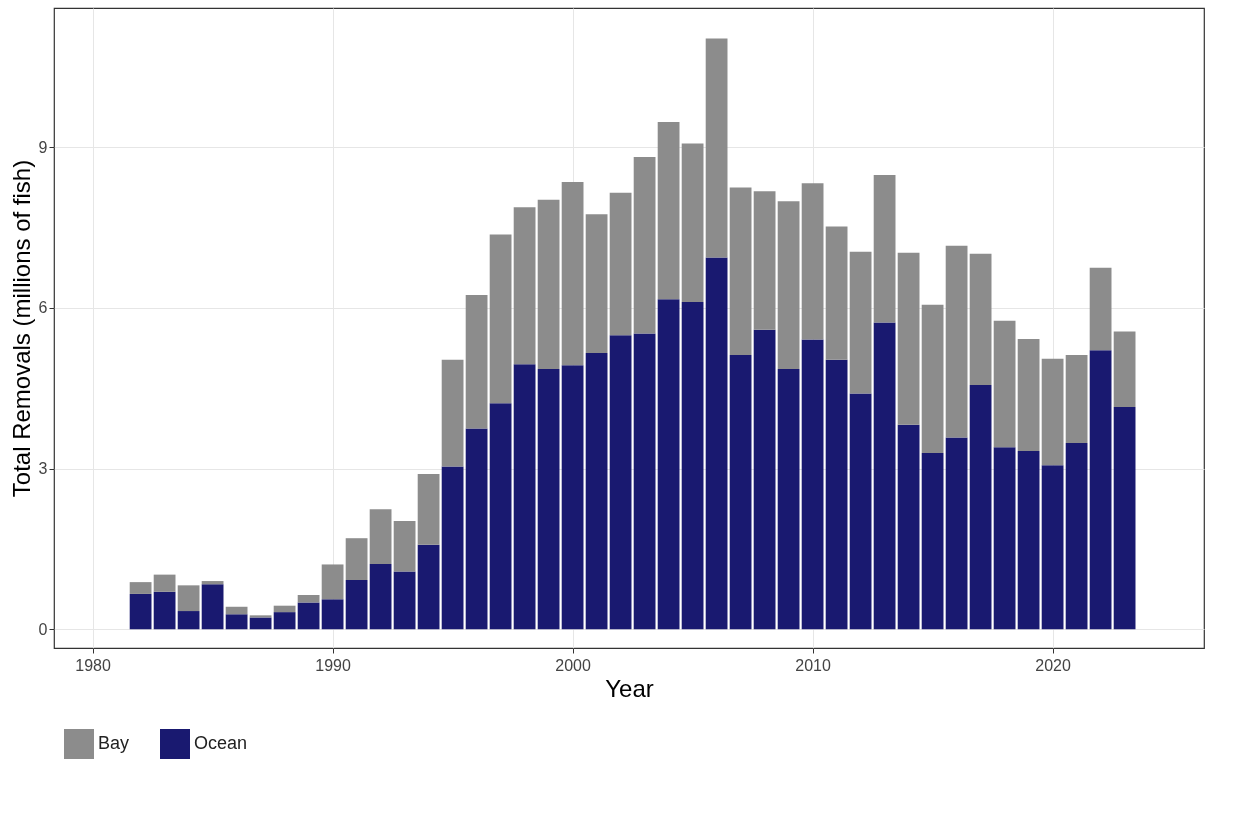  Describe the element at coordinates (1053, 665) in the screenshot. I see `x-tick-label: 2020` at that location.